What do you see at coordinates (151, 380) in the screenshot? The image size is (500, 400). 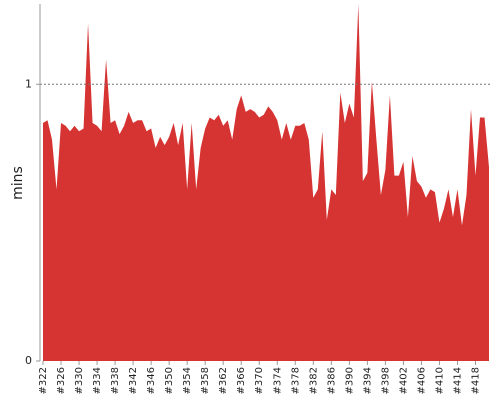 I see `x-tick-label: #346` at bounding box center [151, 380].